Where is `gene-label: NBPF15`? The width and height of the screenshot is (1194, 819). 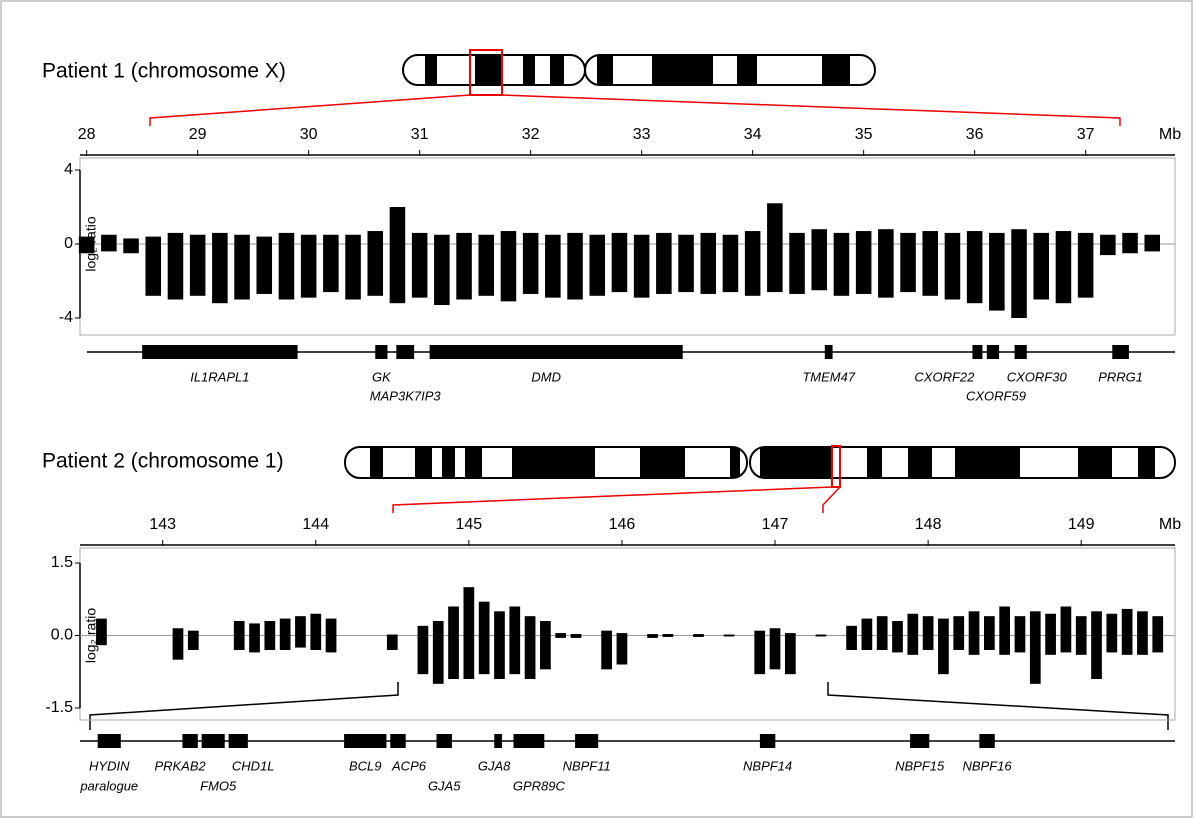
gene-label: NBPF15 is located at coordinates (920, 765).